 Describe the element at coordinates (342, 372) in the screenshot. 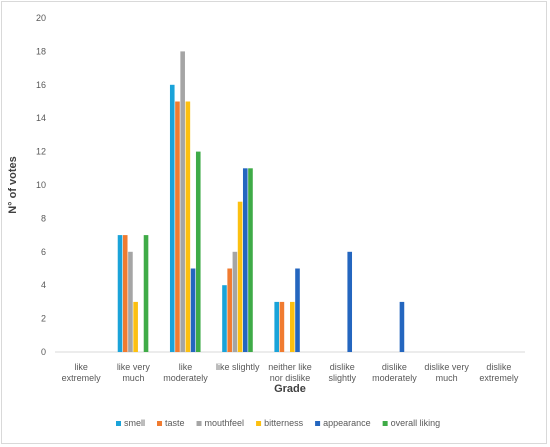

I see `x-category-label: dislike slightly` at that location.